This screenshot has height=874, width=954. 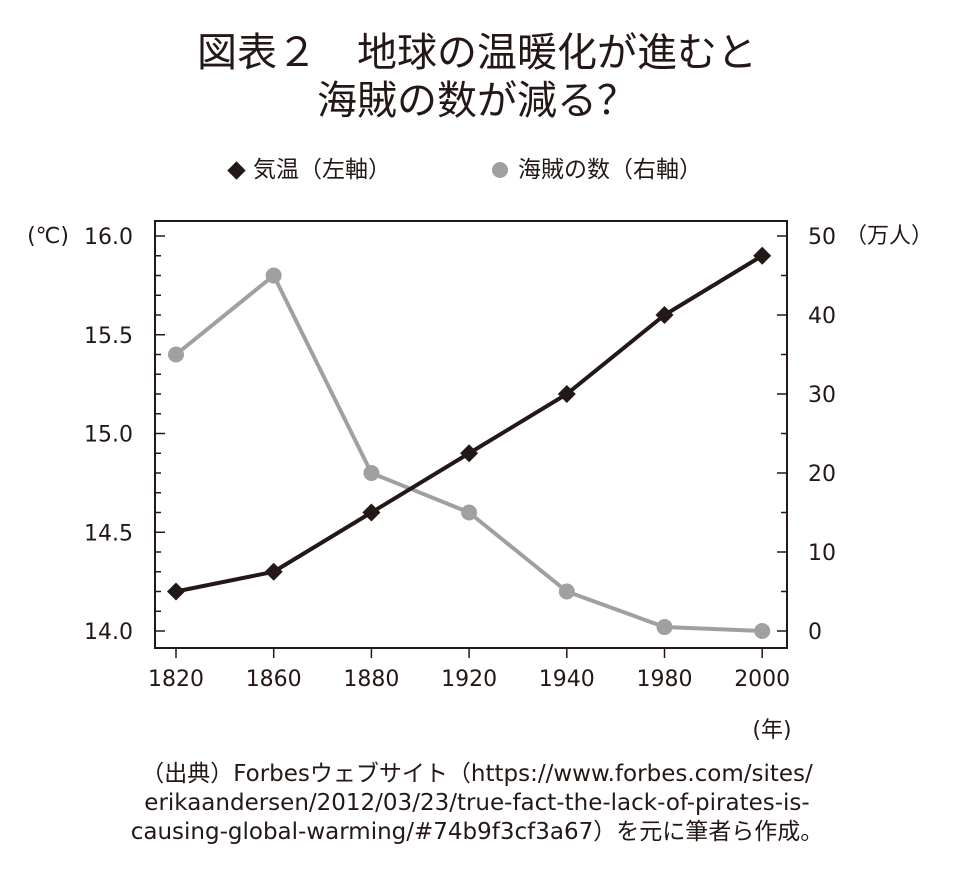 What do you see at coordinates (822, 553) in the screenshot?
I see `right-tick-label: 10` at bounding box center [822, 553].